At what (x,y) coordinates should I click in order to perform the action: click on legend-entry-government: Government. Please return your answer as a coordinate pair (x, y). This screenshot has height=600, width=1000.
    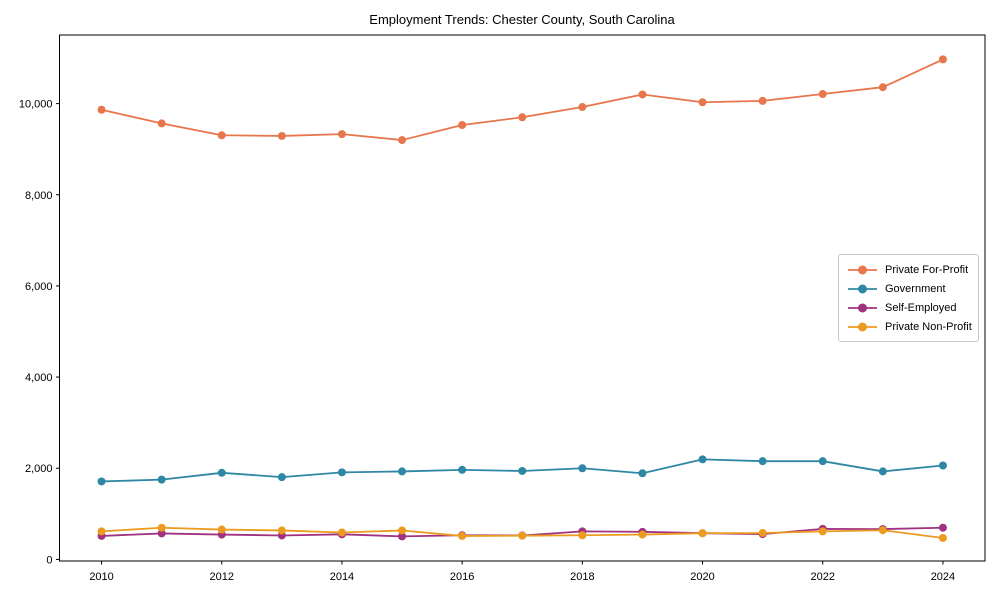
    Looking at the image, I should click on (908, 288).